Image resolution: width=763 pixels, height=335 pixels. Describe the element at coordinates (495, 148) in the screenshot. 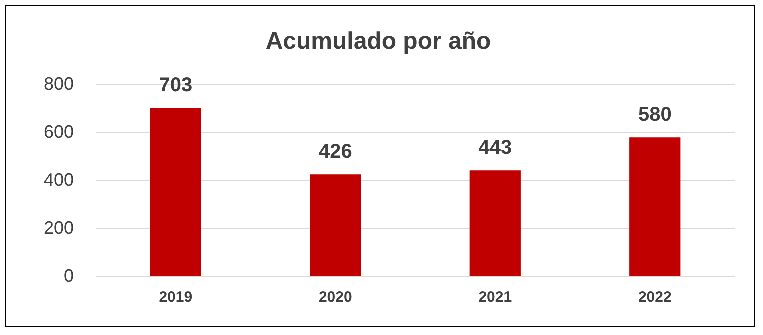

I see `data-label: 443` at that location.